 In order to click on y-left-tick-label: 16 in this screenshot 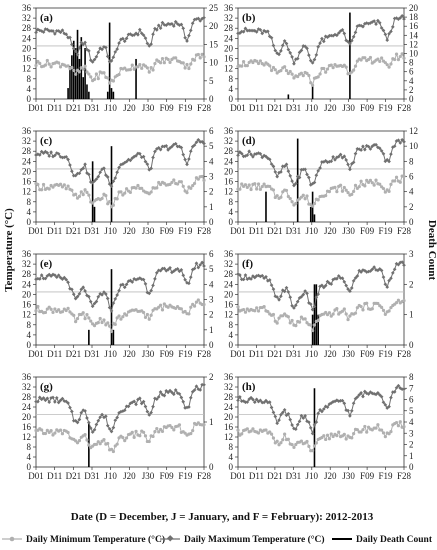, I will do `click(229, 427)`.